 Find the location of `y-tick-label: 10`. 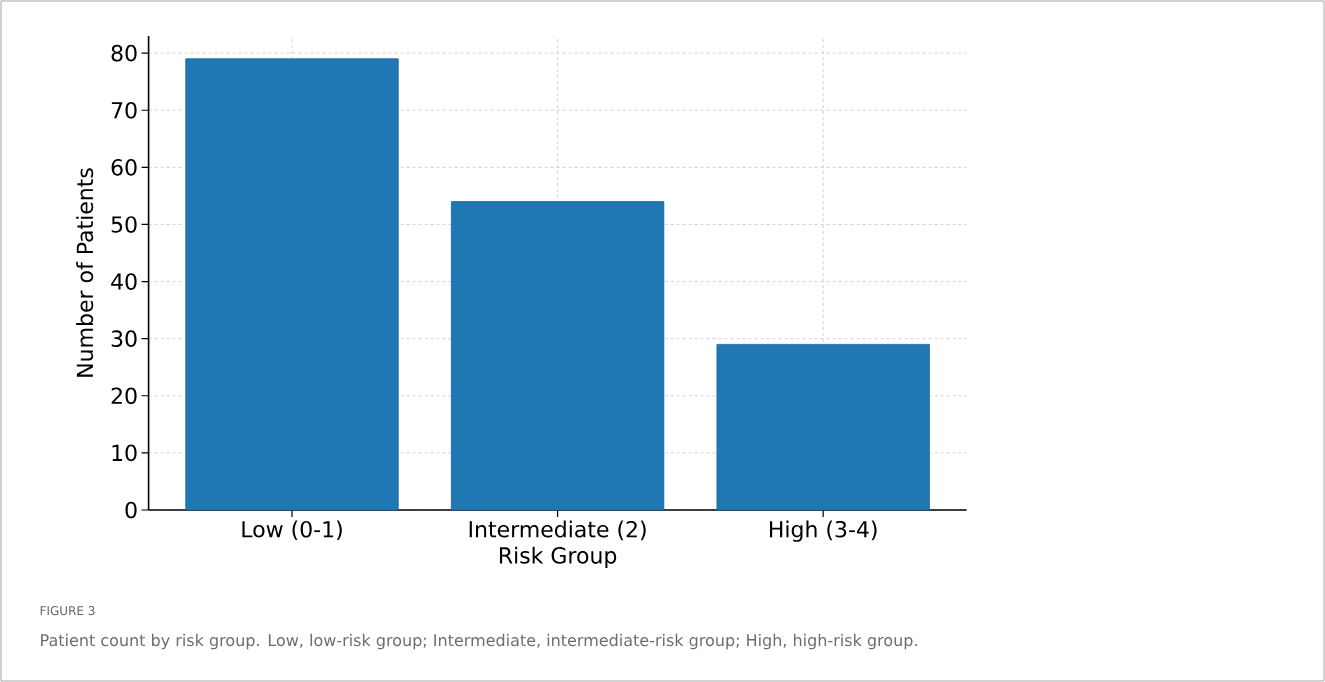

y-tick-label: 10 is located at coordinates (124, 453).